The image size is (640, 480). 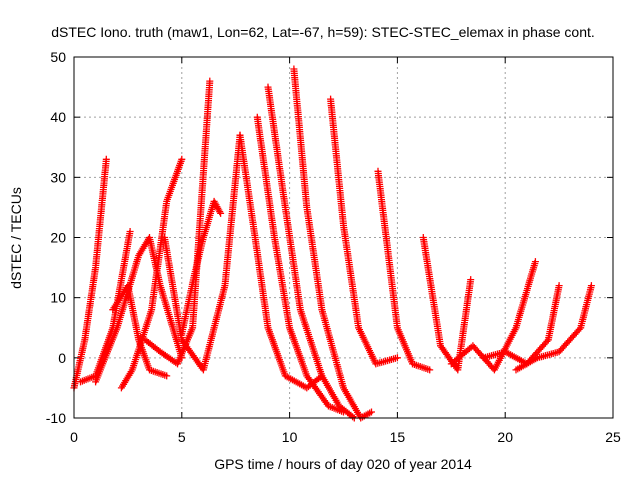 I want to click on series-9-markers, so click(x=281, y=261).